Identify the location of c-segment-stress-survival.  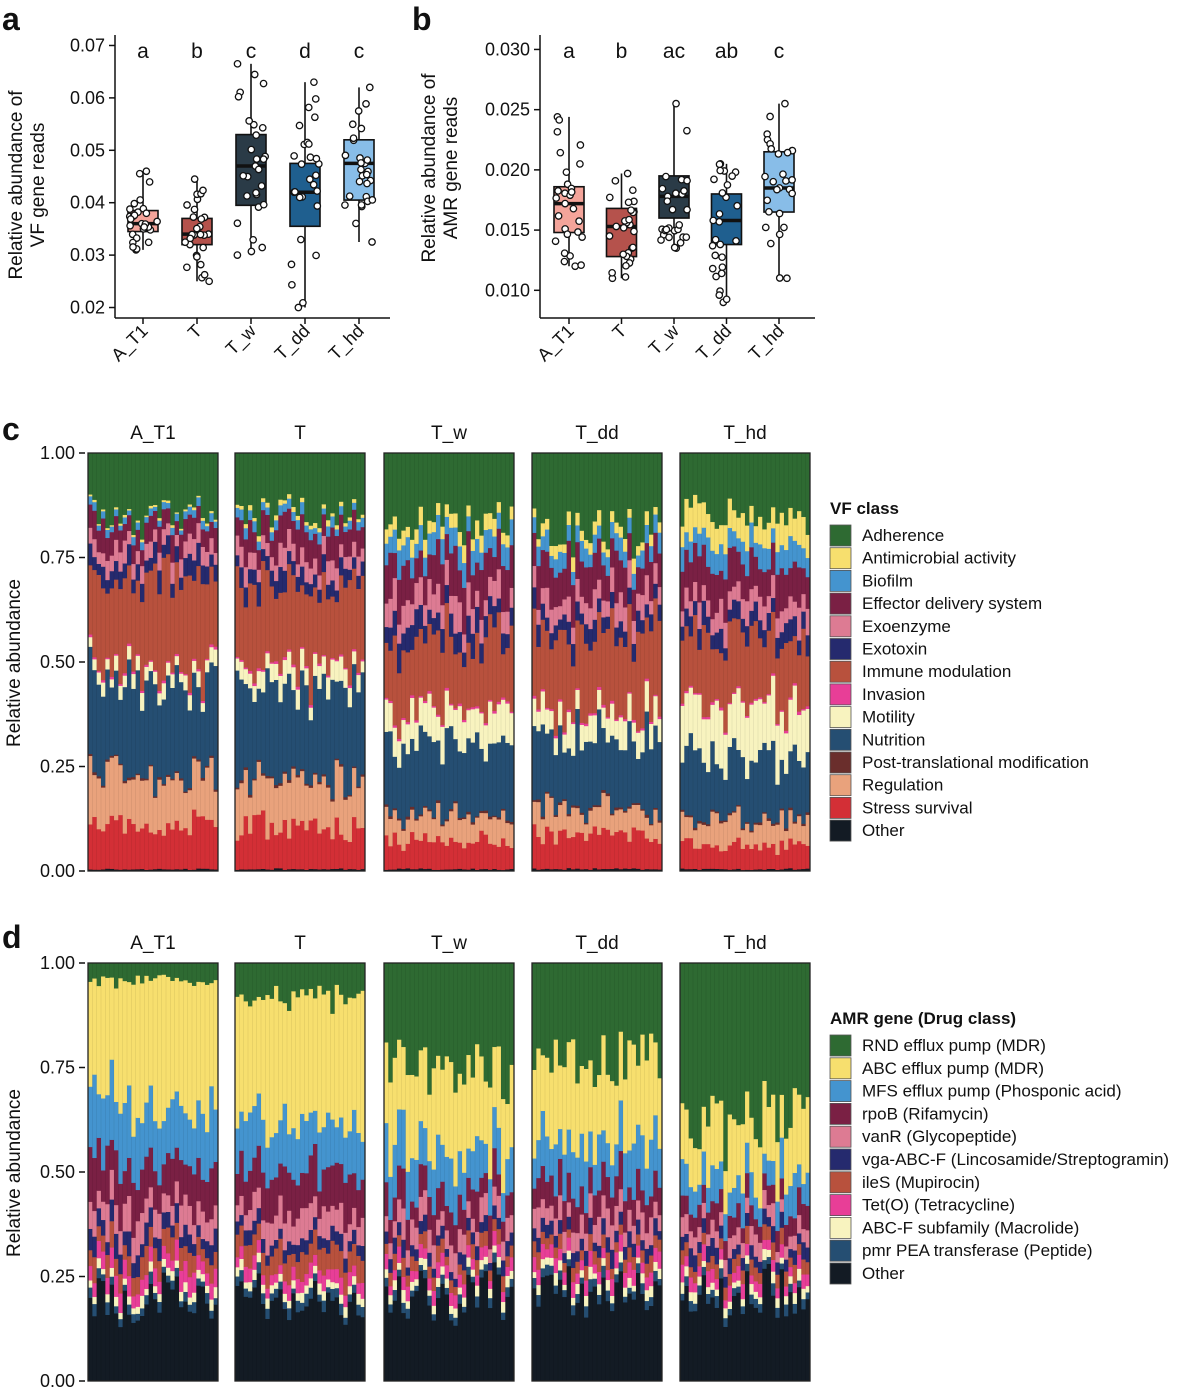
(103, 850).